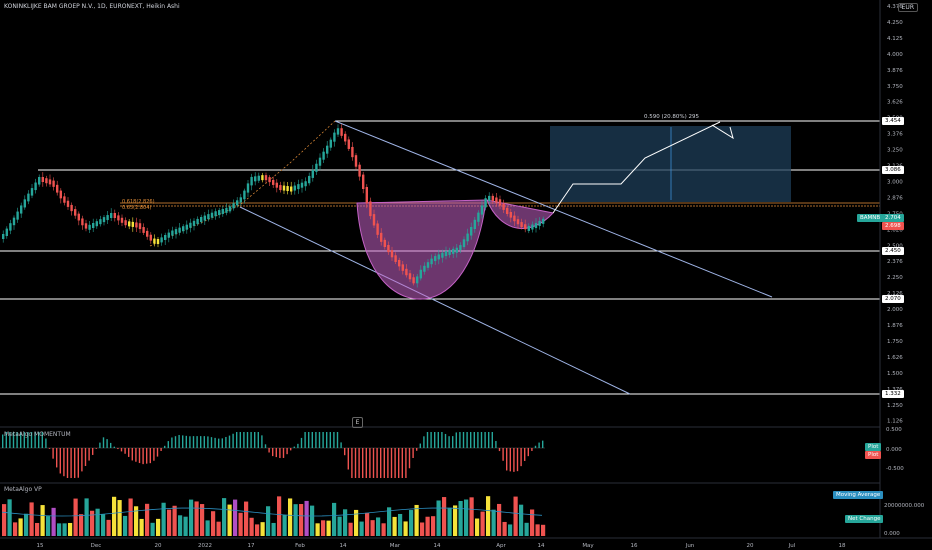 The width and height of the screenshot is (932, 550). Describe the element at coordinates (907, 7) in the screenshot. I see `currency-badge: EUR` at that location.